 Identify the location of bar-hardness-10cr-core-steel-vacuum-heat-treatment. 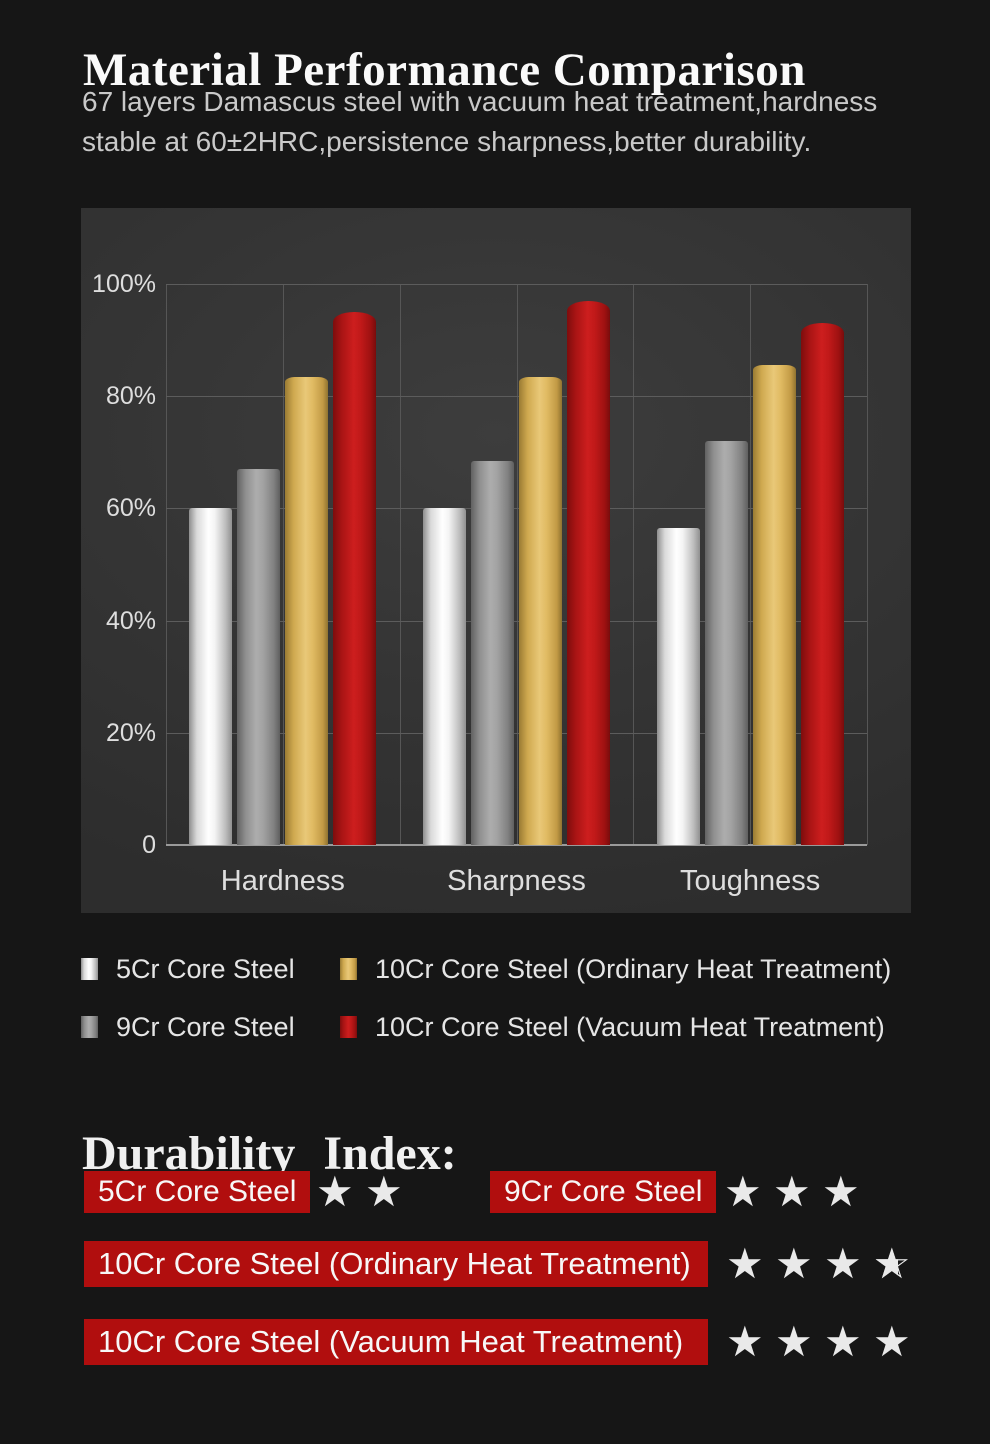
(355, 578).